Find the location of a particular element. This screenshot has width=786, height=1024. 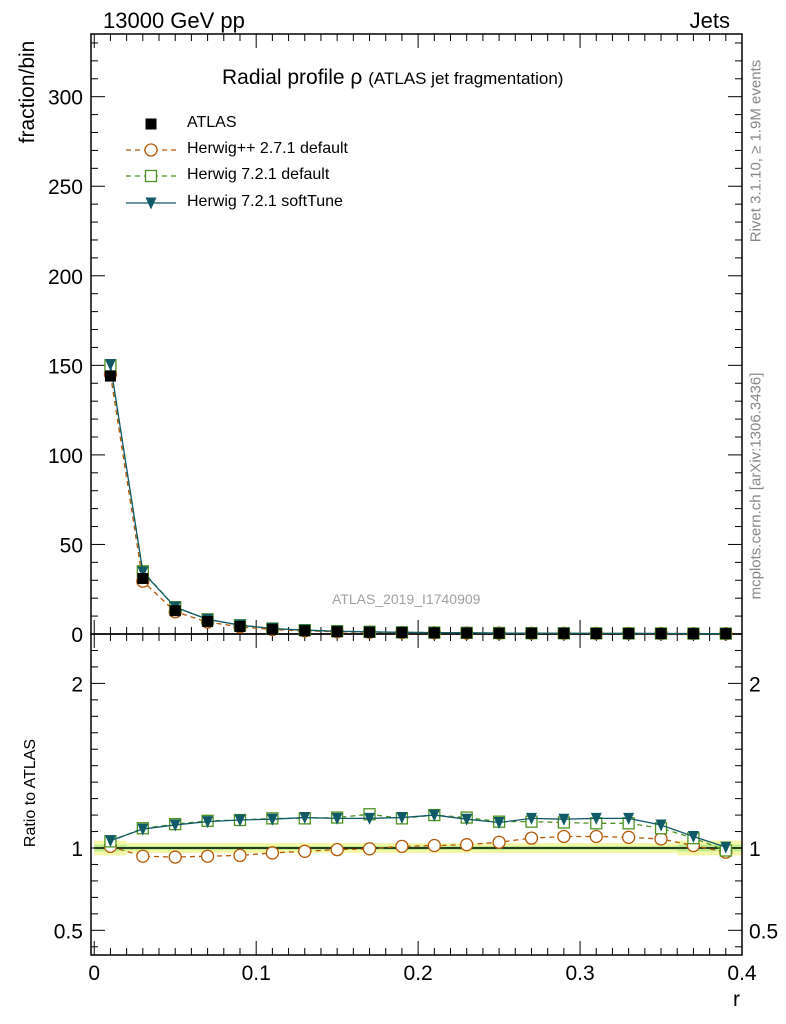

mcplots-reference: mcplots.cern.ch [arXiv:1306.3436] is located at coordinates (756, 486).